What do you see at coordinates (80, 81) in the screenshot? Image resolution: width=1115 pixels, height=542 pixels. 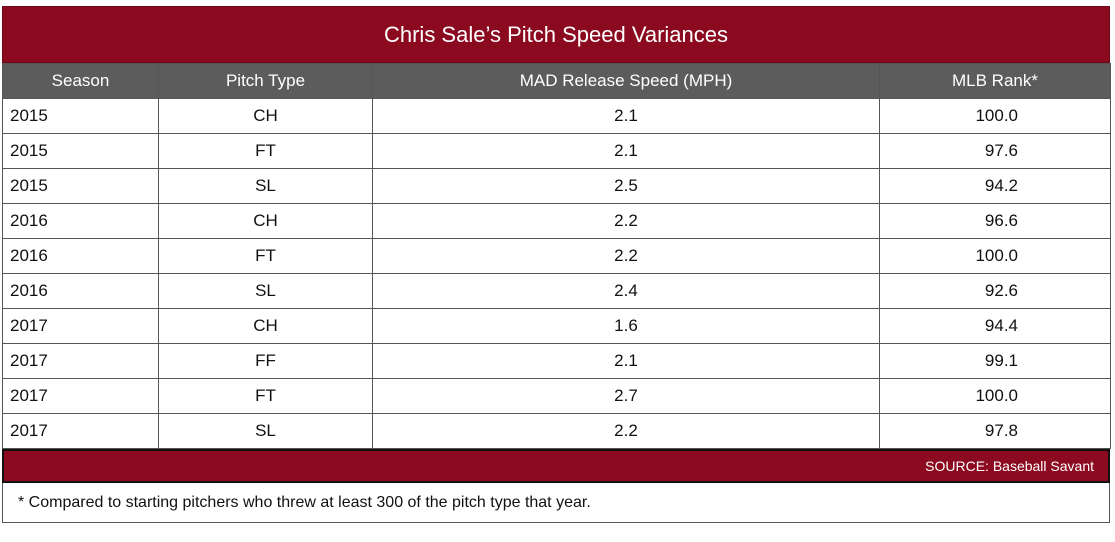 I see `header-season: Season` at bounding box center [80, 81].